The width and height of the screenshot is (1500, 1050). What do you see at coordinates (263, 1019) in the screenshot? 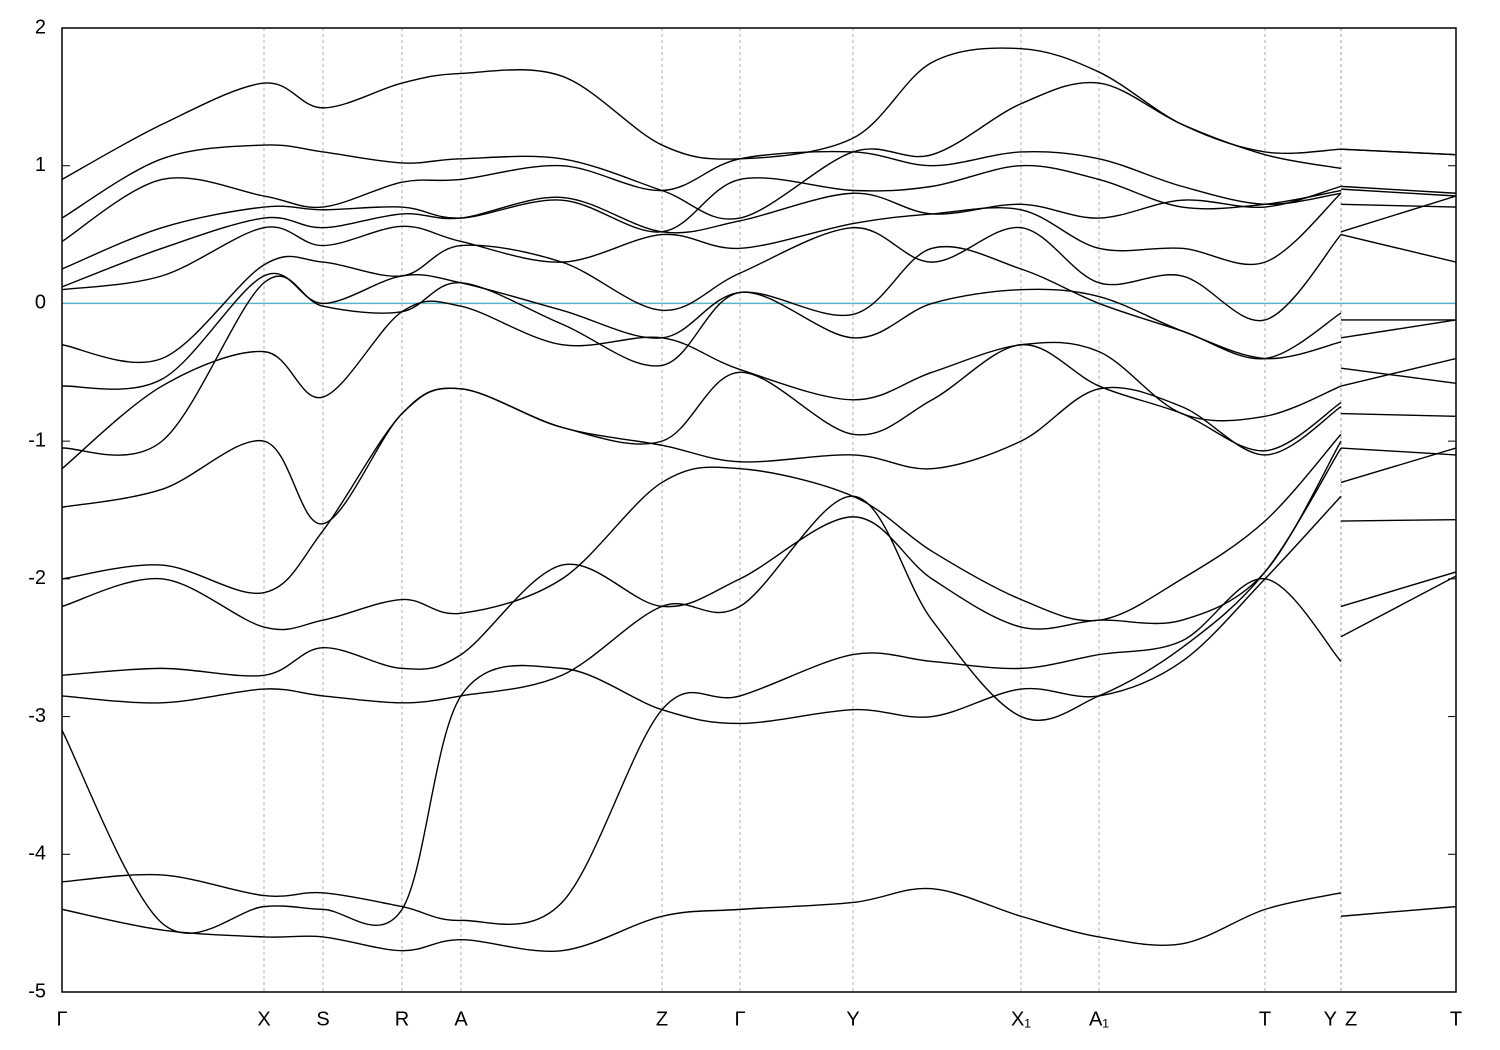
I see `x-tick-label: X` at bounding box center [263, 1019].